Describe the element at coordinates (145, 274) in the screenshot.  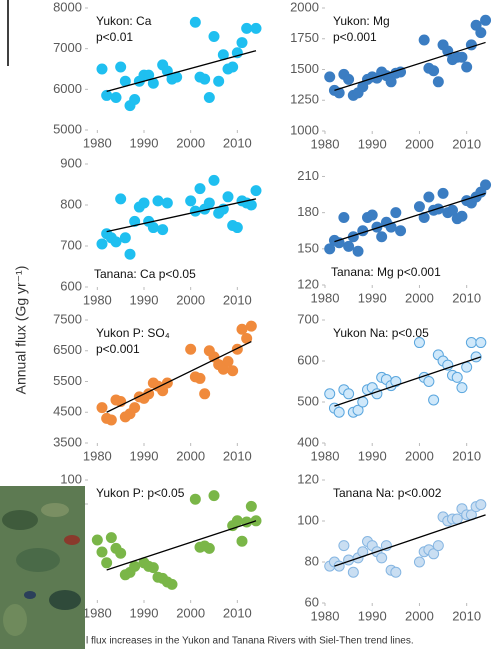
I see `panel-title: Tanana: Ca p<0.05` at that location.